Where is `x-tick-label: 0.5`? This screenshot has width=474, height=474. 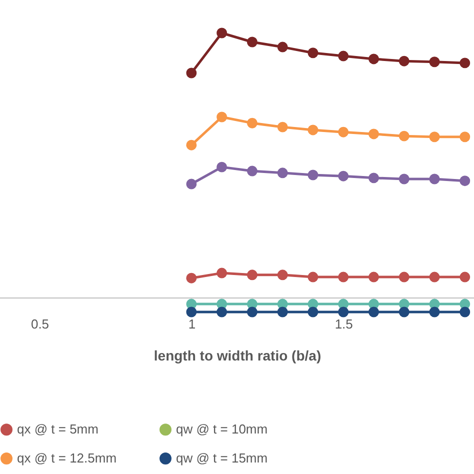 x-tick-label: 0.5 is located at coordinates (40, 324).